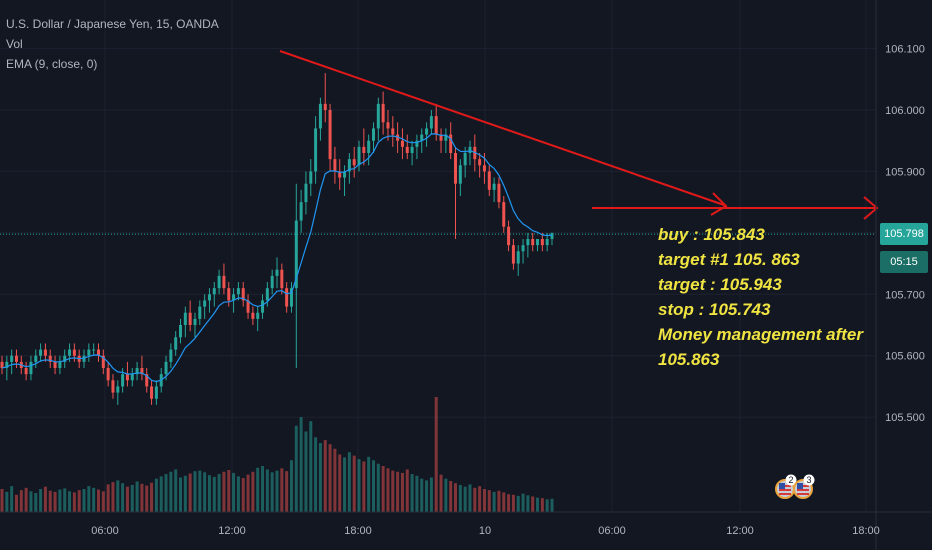  Describe the element at coordinates (905, 357) in the screenshot. I see `price-tick-label: 105.600` at that location.